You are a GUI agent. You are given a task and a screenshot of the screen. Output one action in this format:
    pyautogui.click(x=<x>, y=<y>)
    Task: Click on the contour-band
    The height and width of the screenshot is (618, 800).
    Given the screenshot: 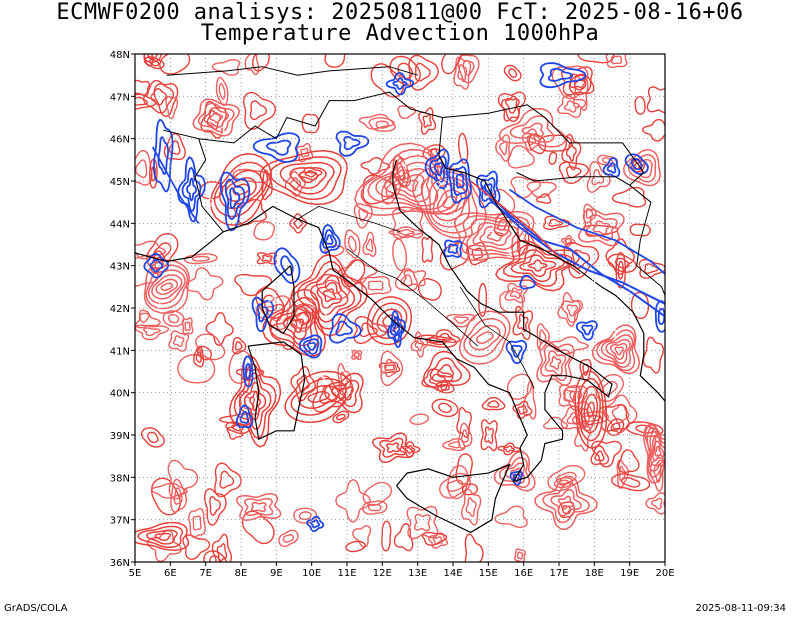 What is the action you would take?
    pyautogui.click(x=175, y=185)
    